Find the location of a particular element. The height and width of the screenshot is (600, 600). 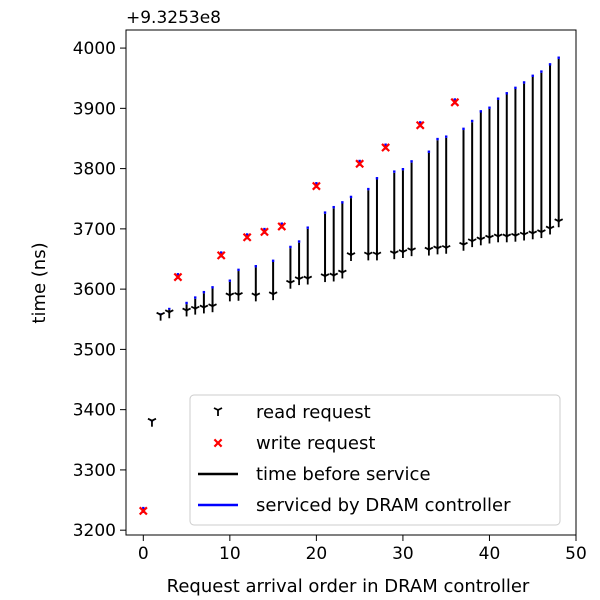

y-tick-label: 3200 is located at coordinates (94, 531).